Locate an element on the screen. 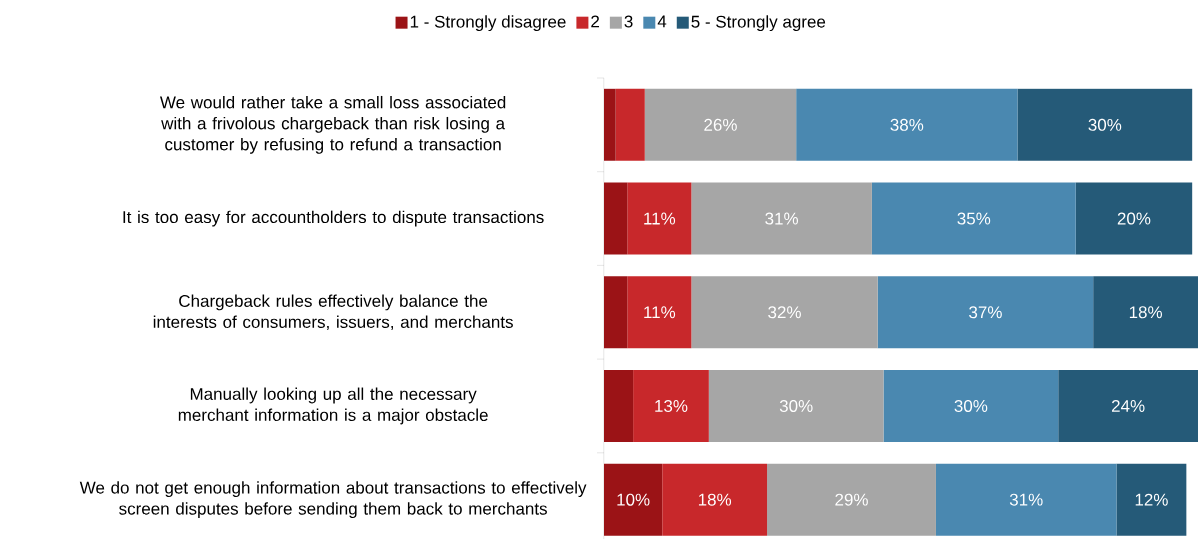 This screenshot has height=539, width=1198. data-label: 37% is located at coordinates (985, 312).